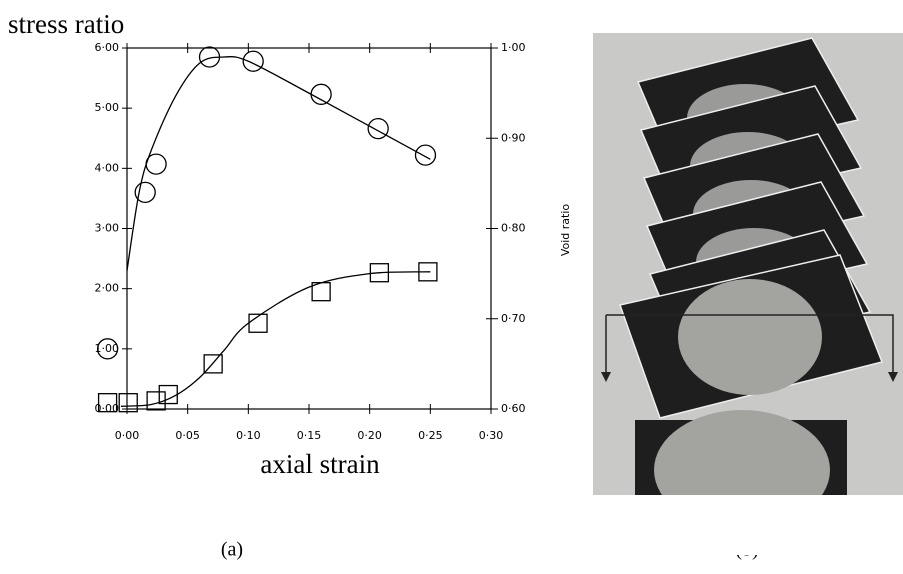  What do you see at coordinates (187, 435) in the screenshot?
I see `x-tick-label: 0·05` at bounding box center [187, 435].